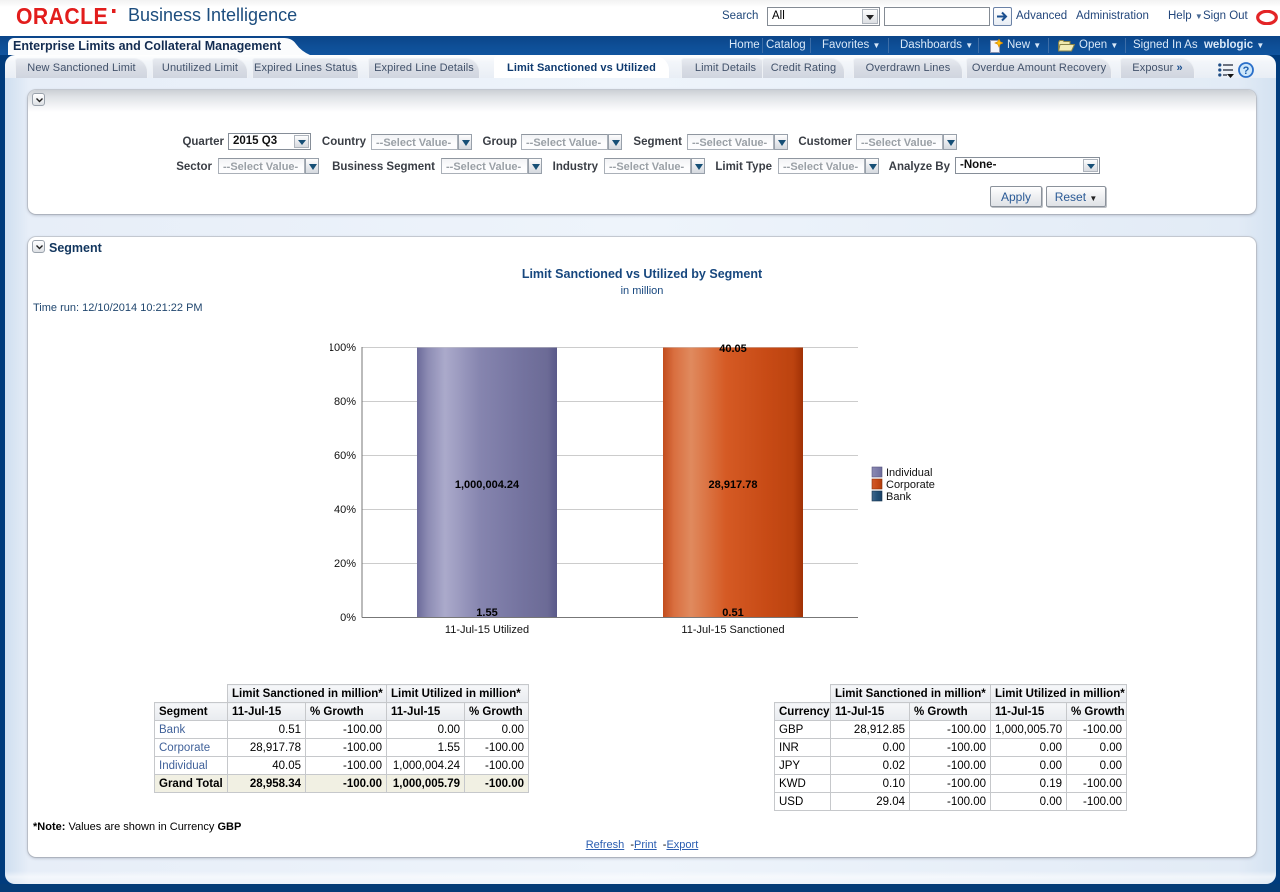 This screenshot has height=892, width=1280. Describe the element at coordinates (345, 564) in the screenshot. I see `svg-text: 20%` at that location.